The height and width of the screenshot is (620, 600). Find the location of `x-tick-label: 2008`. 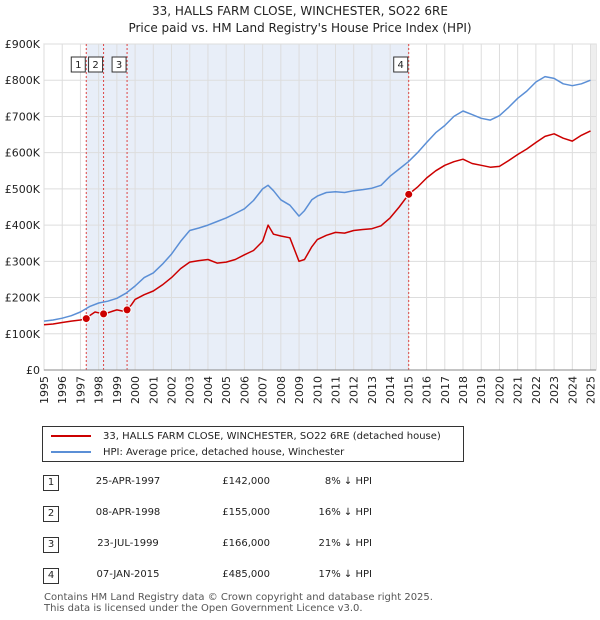

x-tick-label: 2008 is located at coordinates (281, 390).